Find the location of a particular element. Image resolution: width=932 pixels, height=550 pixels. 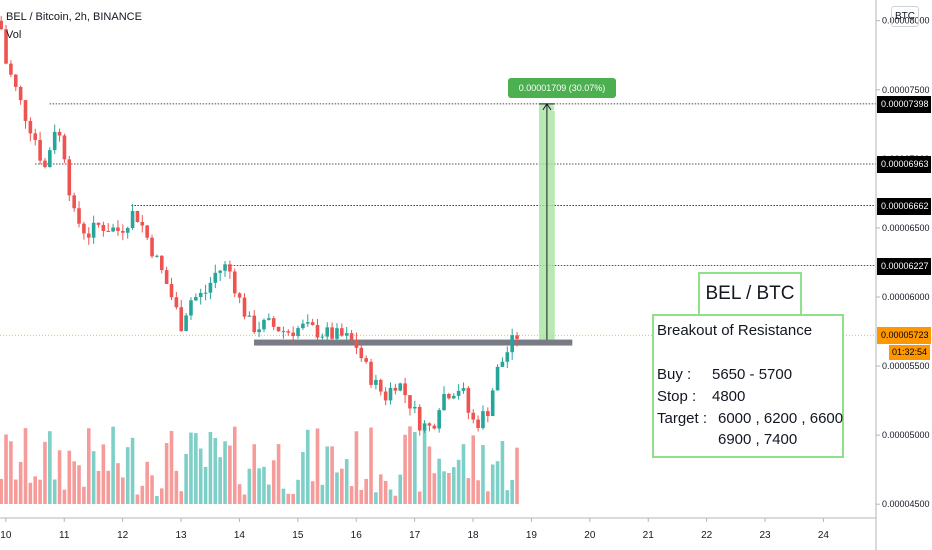

x-tick-label: 12 is located at coordinates (123, 535).